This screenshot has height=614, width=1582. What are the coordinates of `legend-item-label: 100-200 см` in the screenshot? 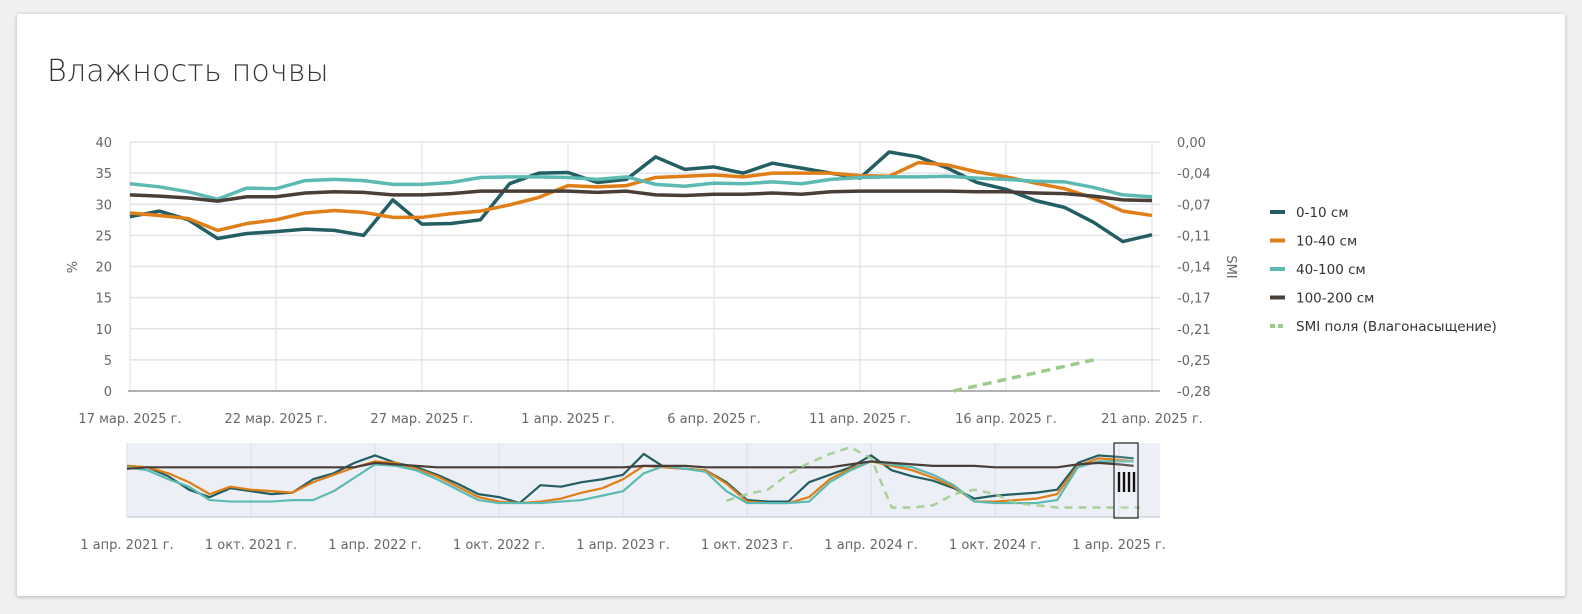 It's located at (1335, 299).